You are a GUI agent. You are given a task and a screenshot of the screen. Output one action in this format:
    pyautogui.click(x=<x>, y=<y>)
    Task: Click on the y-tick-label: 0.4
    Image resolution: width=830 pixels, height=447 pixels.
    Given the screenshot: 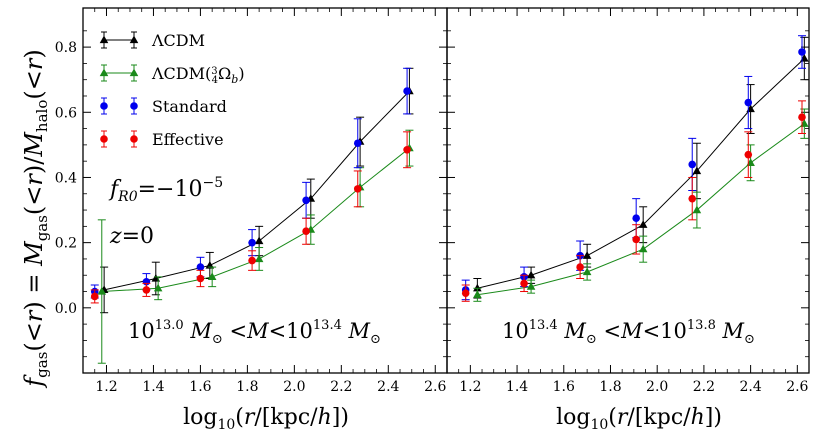 What is the action you would take?
    pyautogui.click(x=66, y=178)
    